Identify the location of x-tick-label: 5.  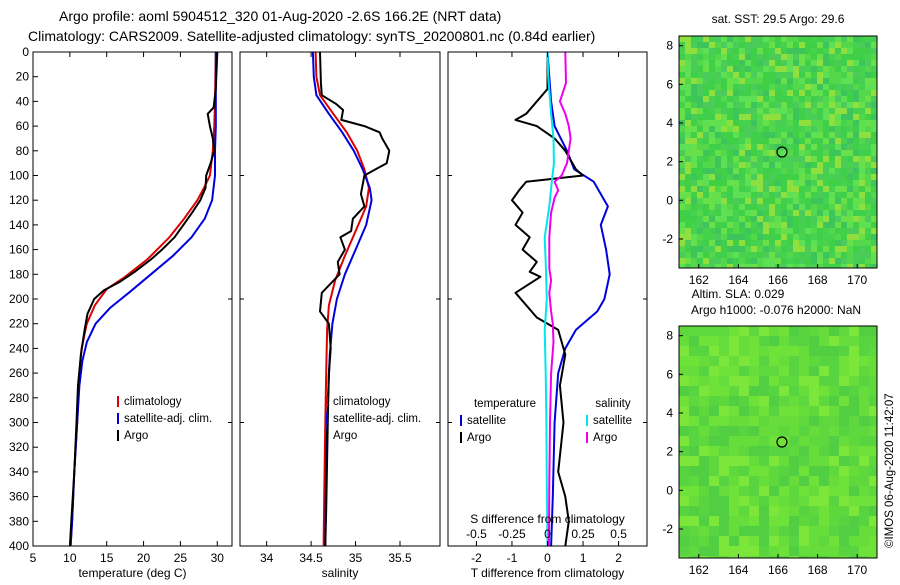
(33, 558).